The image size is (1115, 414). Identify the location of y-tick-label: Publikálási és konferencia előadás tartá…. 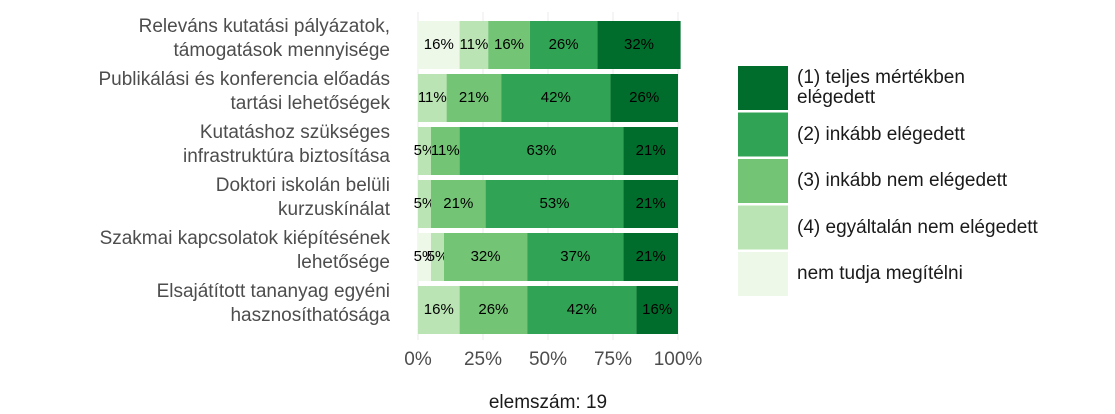
(244, 91).